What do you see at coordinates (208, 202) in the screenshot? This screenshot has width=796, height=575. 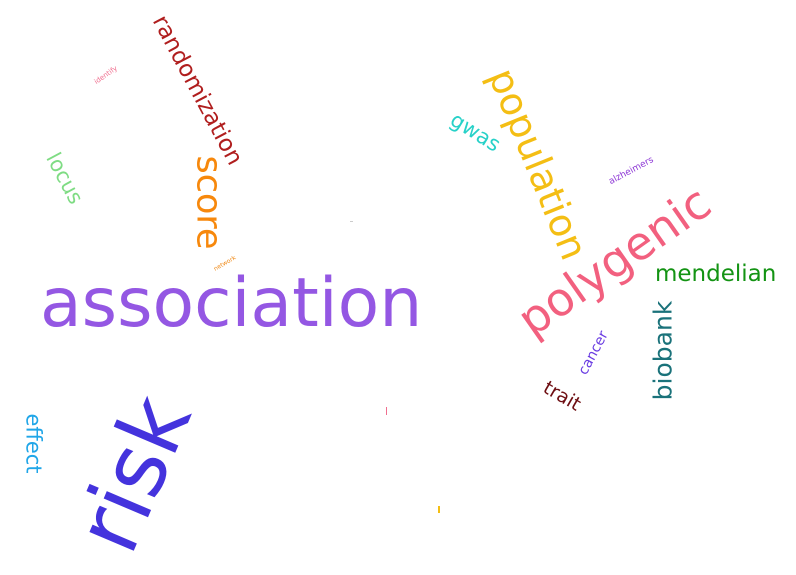 I see `word-score: score` at bounding box center [208, 202].